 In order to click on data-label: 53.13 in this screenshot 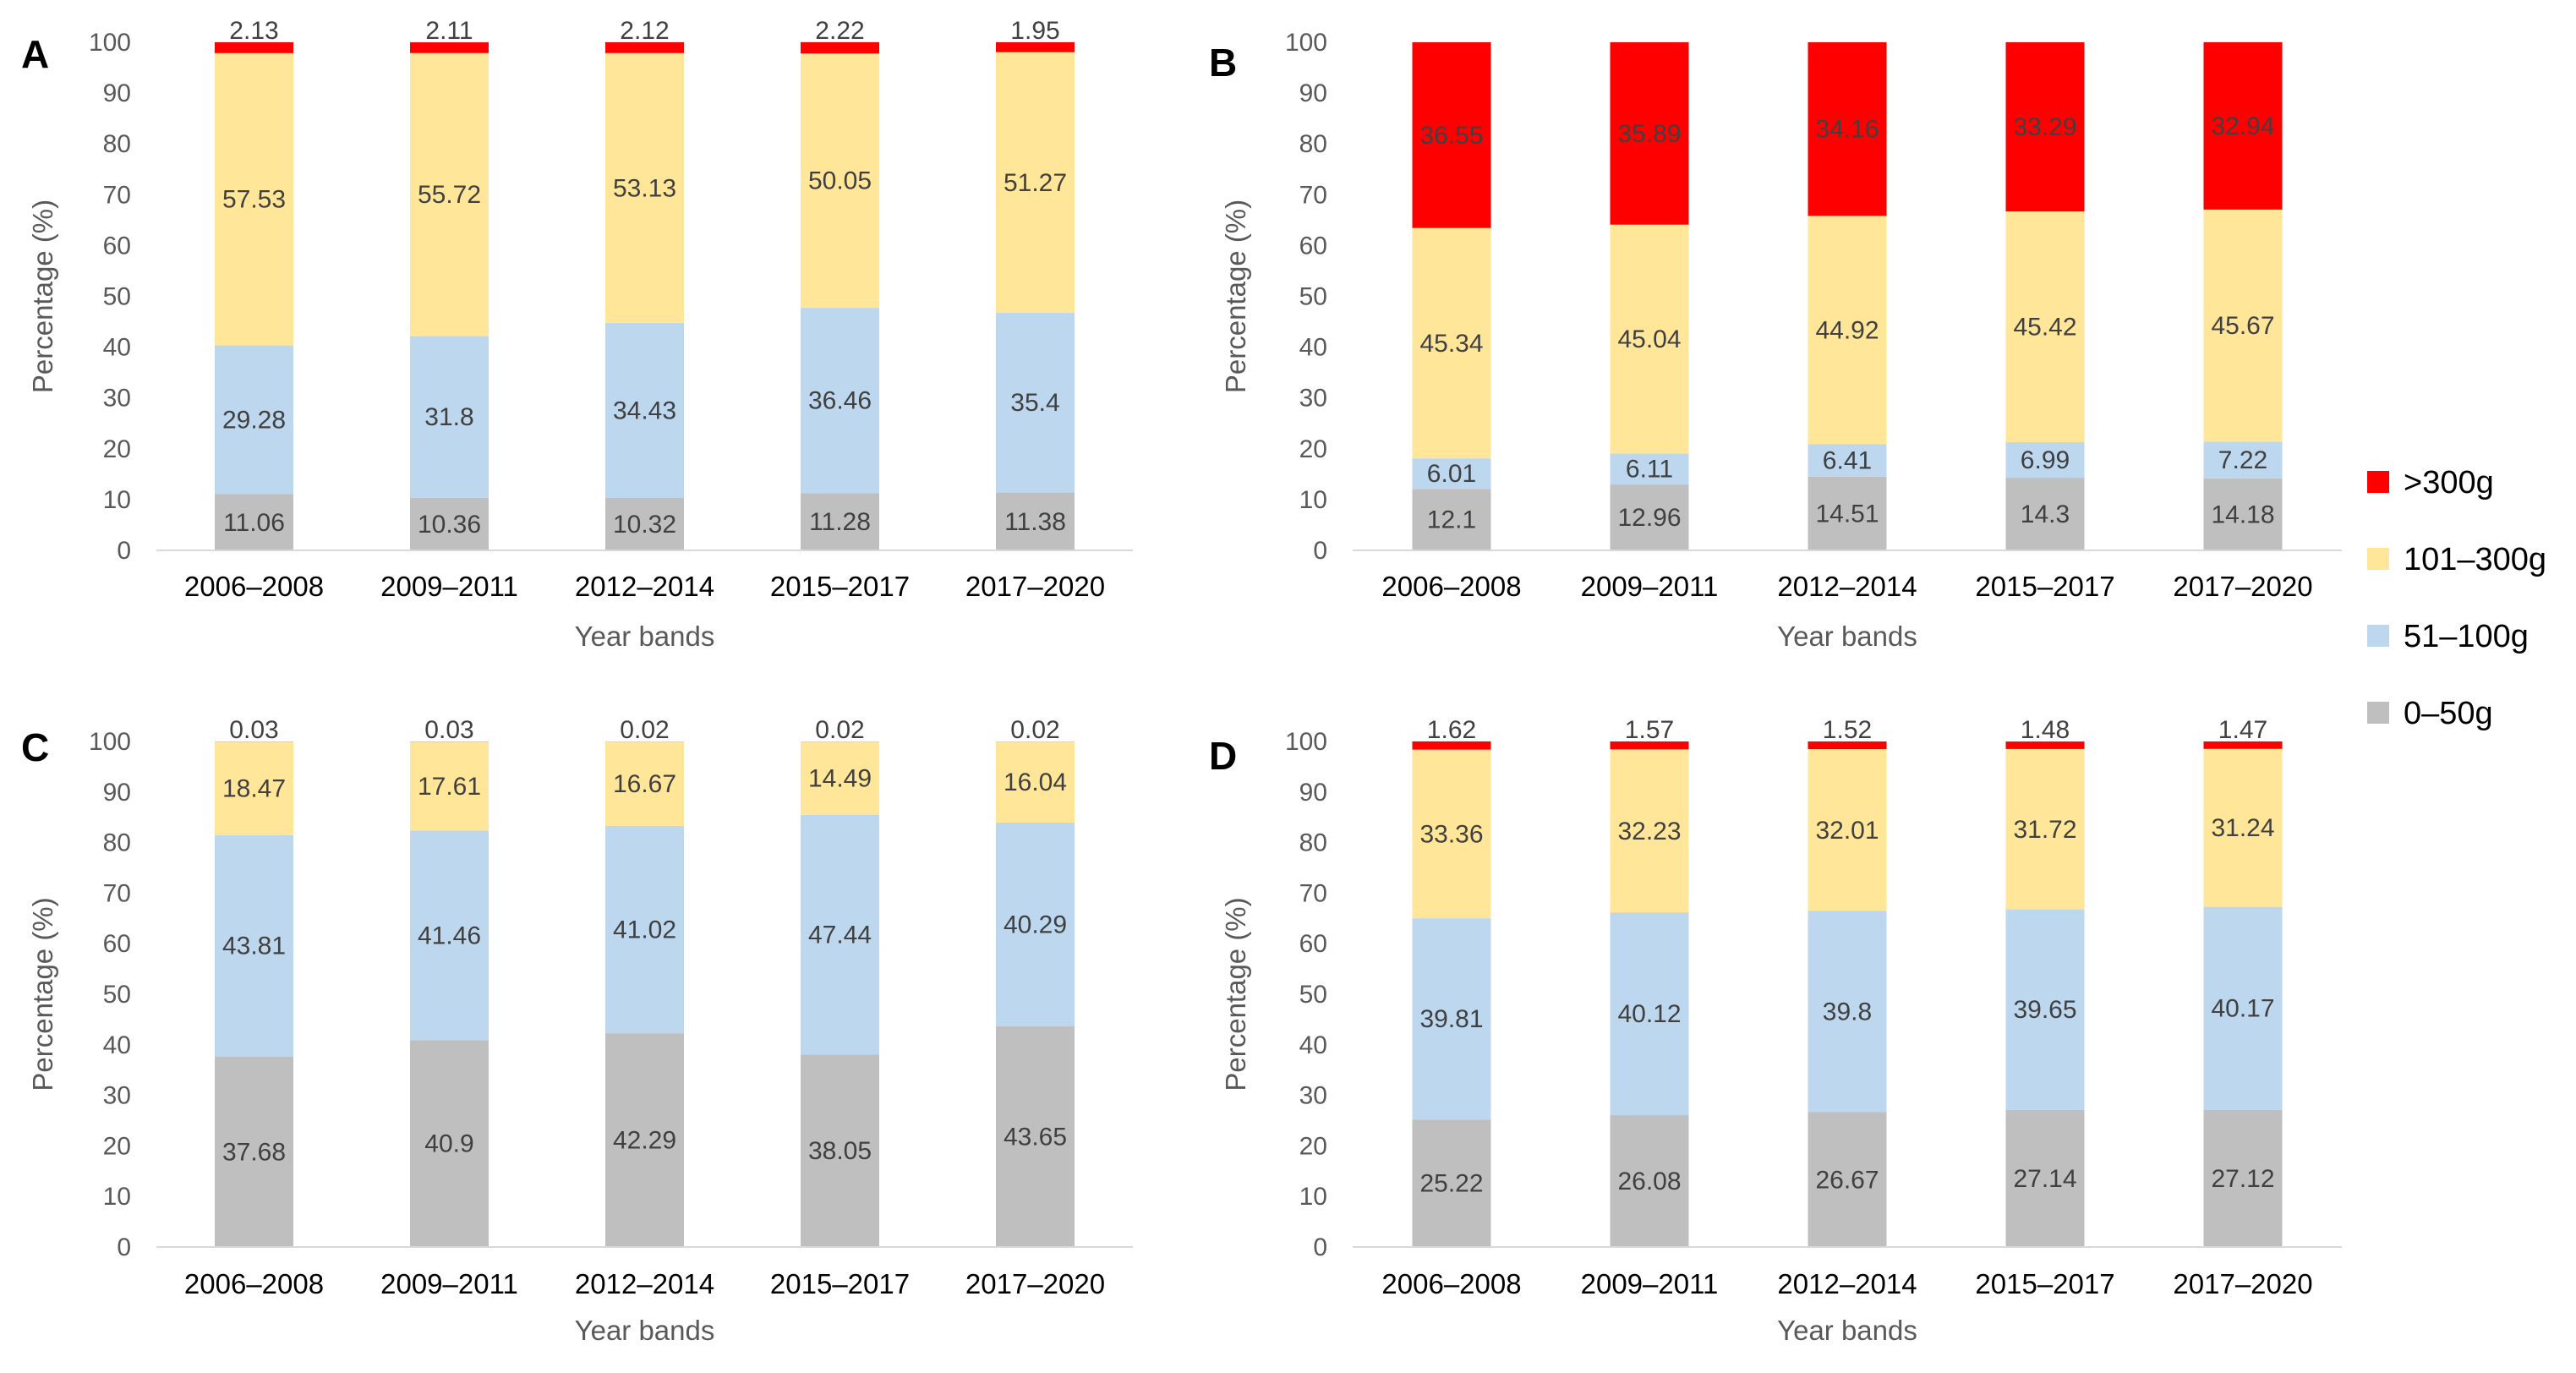, I will do `click(644, 188)`.